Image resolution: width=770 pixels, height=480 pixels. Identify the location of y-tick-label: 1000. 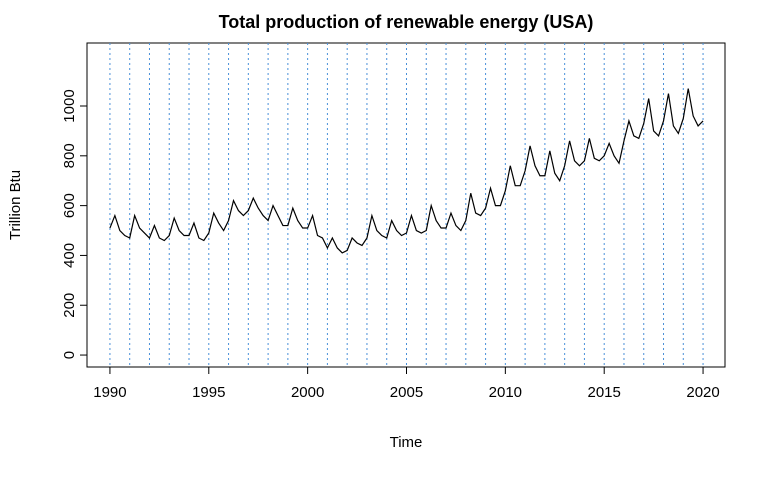
(69, 105).